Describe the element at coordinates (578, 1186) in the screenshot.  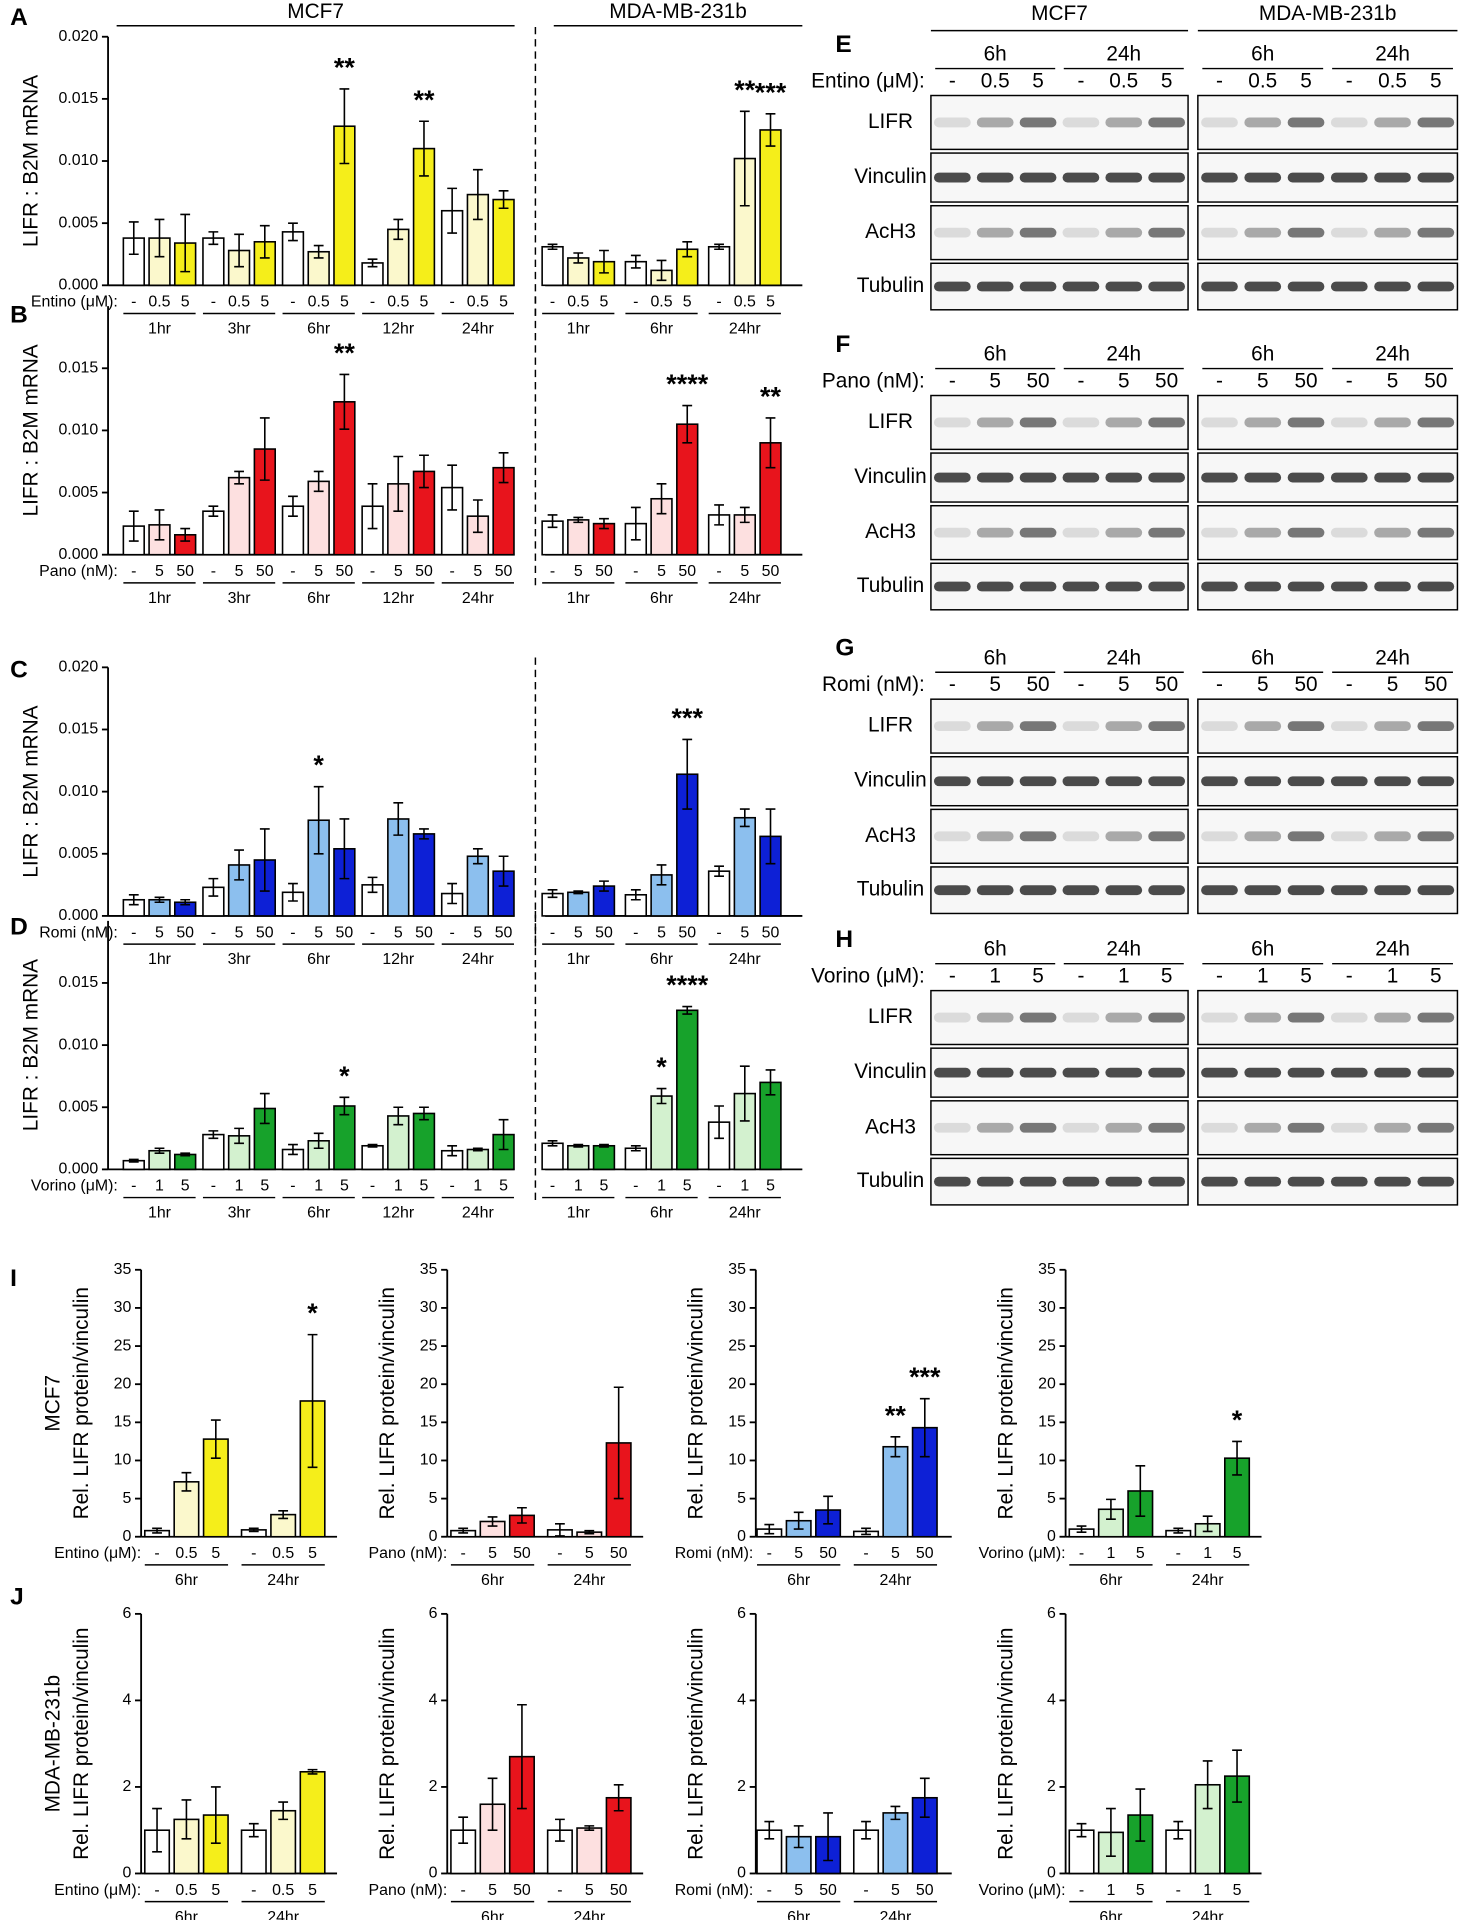
I see `dose-label: 1` at that location.